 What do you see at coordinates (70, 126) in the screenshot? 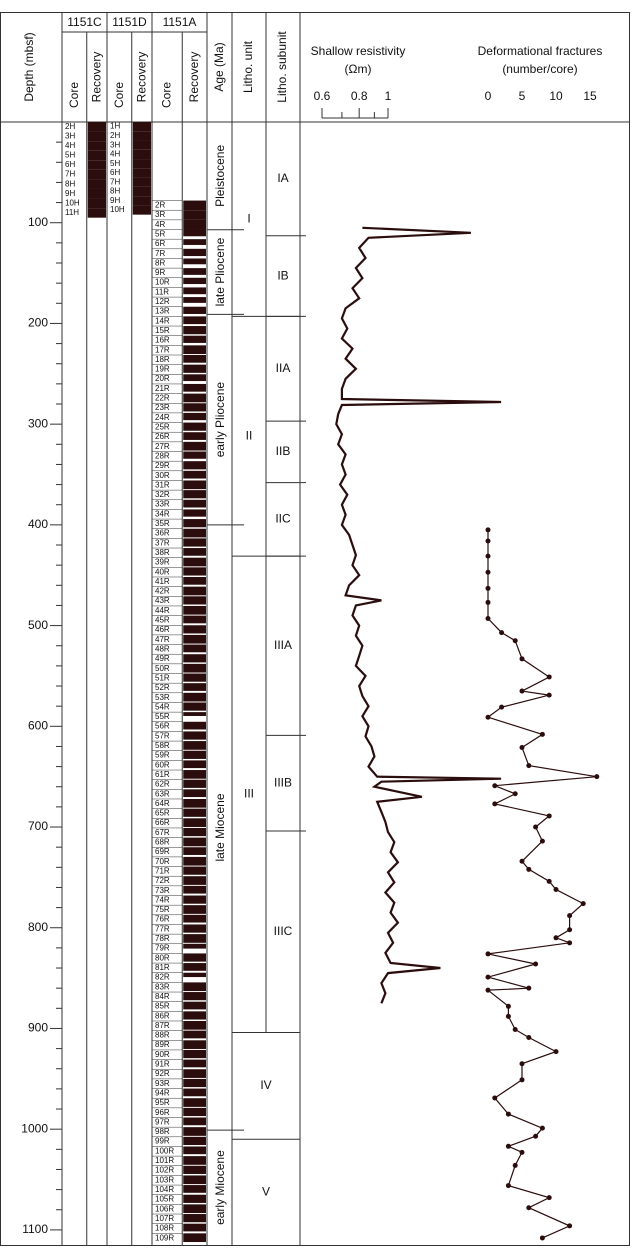
I see `core-label: 2H` at bounding box center [70, 126].